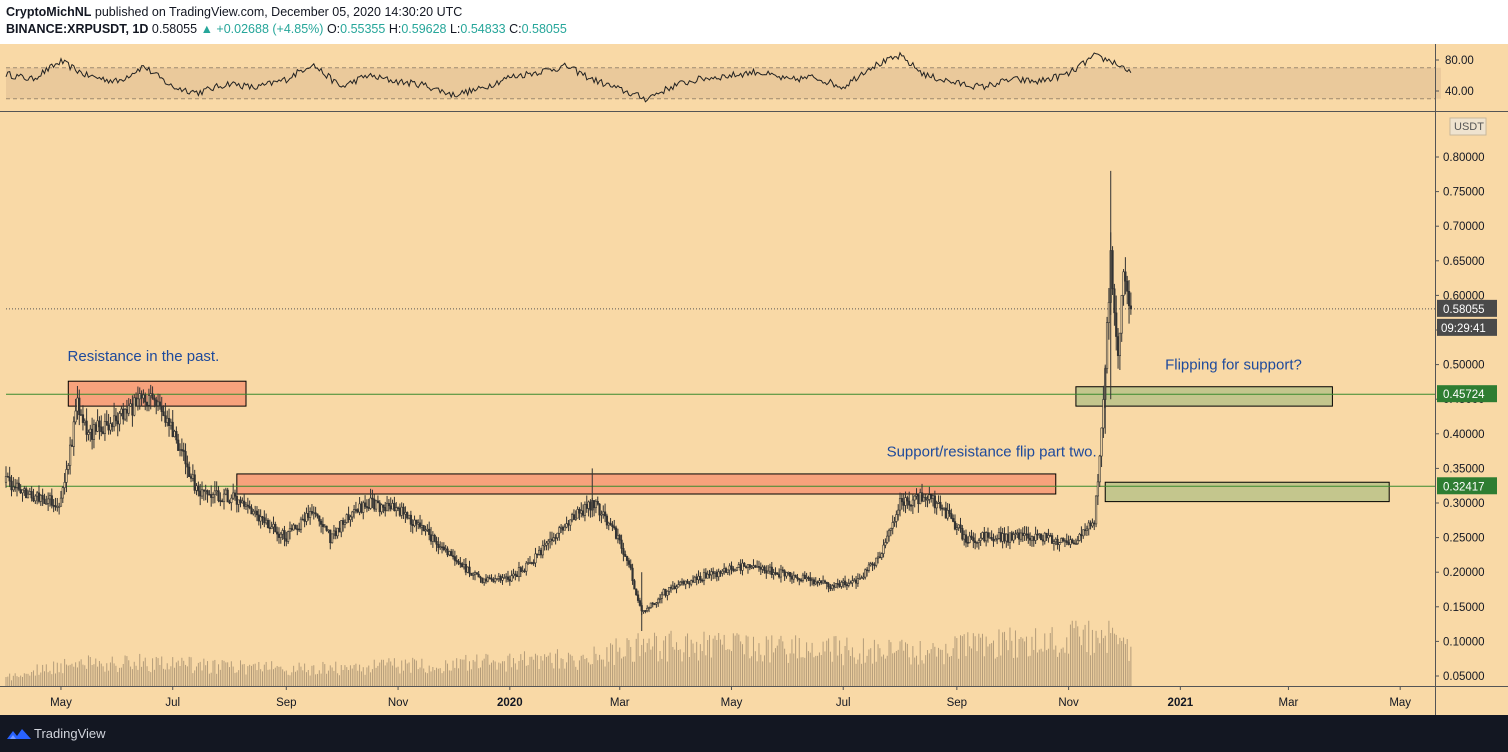 Image resolution: width=1508 pixels, height=752 pixels. What do you see at coordinates (646, 484) in the screenshot?
I see `zone-sr-flip-two` at bounding box center [646, 484].